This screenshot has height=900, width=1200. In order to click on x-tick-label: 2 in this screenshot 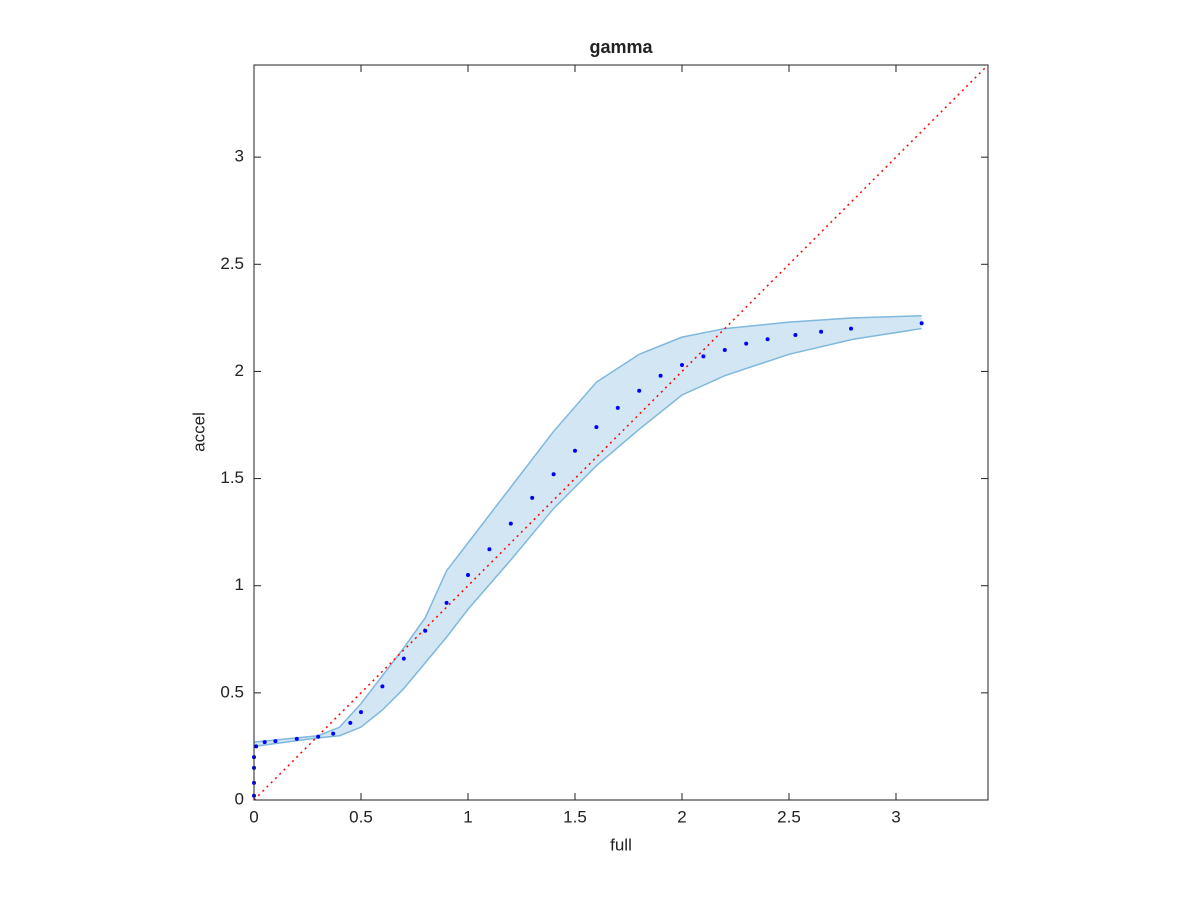, I will do `click(681, 816)`.